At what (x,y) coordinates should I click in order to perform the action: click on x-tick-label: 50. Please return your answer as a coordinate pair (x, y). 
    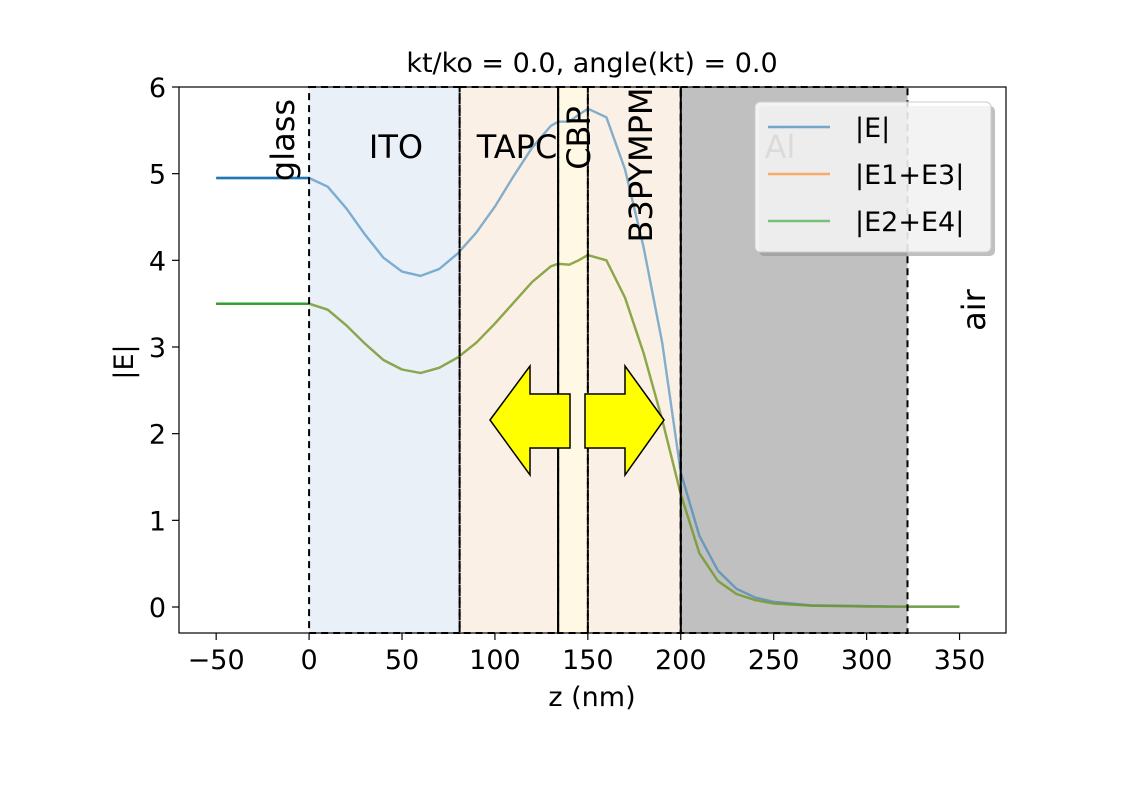
    Looking at the image, I should click on (402, 660).